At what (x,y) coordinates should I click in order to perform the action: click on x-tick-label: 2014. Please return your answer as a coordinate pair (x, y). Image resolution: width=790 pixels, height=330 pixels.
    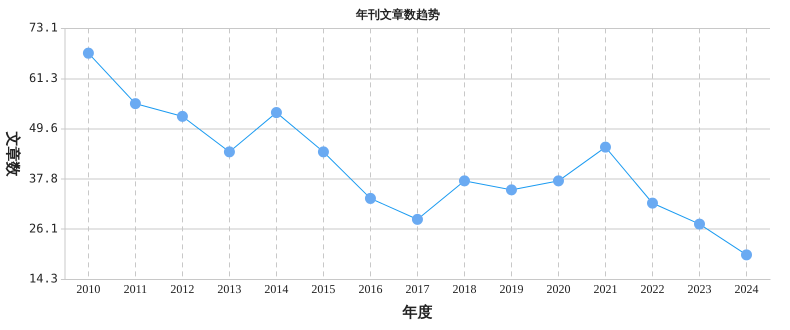
    Looking at the image, I should click on (276, 289).